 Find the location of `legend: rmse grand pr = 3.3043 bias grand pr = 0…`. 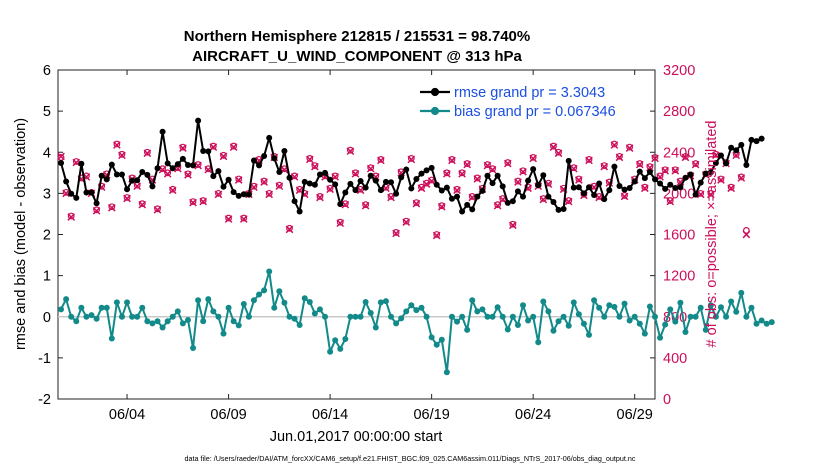

legend: rmse grand pr = 3.3043 bias grand pr = 0… is located at coordinates (533, 99).